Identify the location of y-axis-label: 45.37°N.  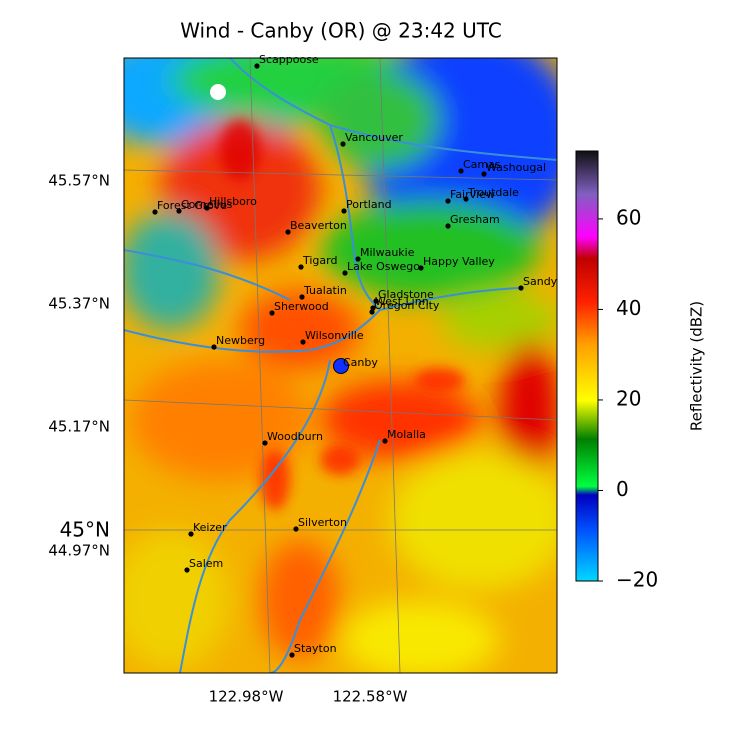
(79, 304).